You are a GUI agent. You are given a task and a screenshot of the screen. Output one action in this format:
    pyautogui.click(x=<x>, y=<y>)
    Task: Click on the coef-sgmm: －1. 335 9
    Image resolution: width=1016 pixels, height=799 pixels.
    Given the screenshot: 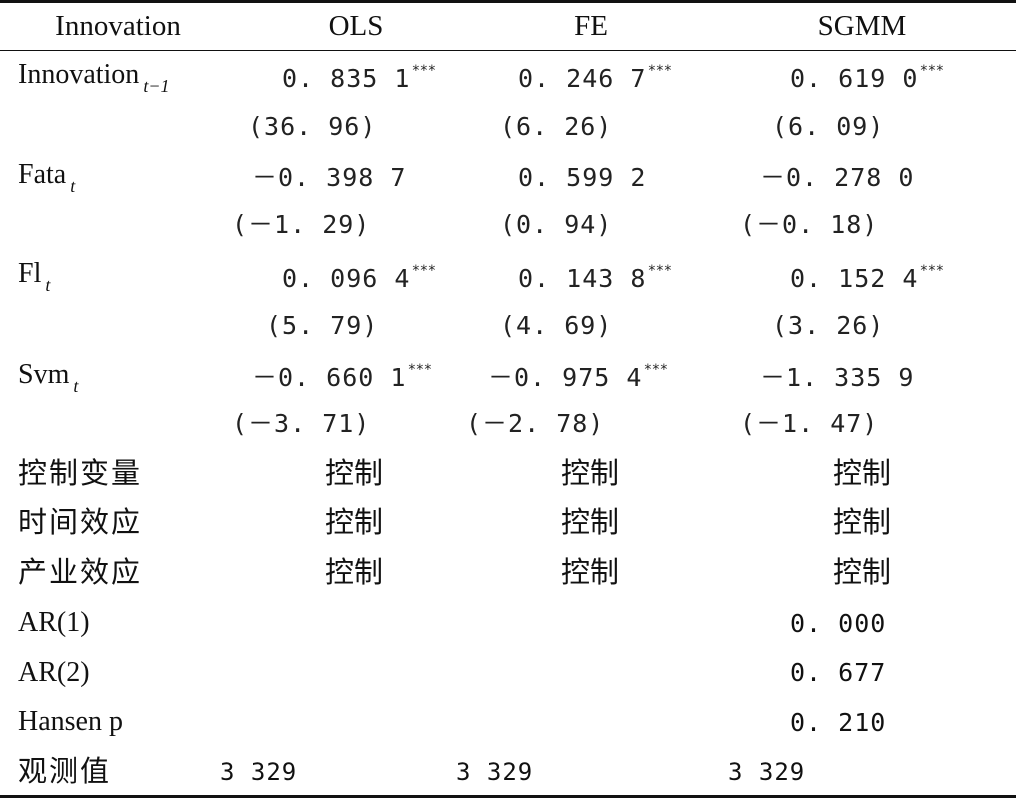 What is the action you would take?
    pyautogui.click(x=837, y=377)
    